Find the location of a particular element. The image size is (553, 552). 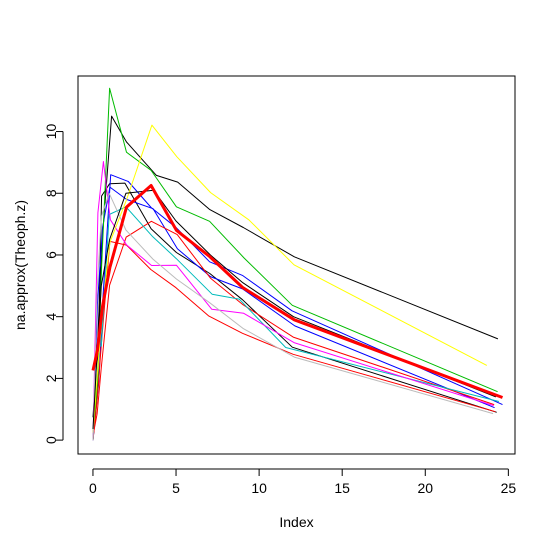

x-tick-label: 5 is located at coordinates (176, 488).